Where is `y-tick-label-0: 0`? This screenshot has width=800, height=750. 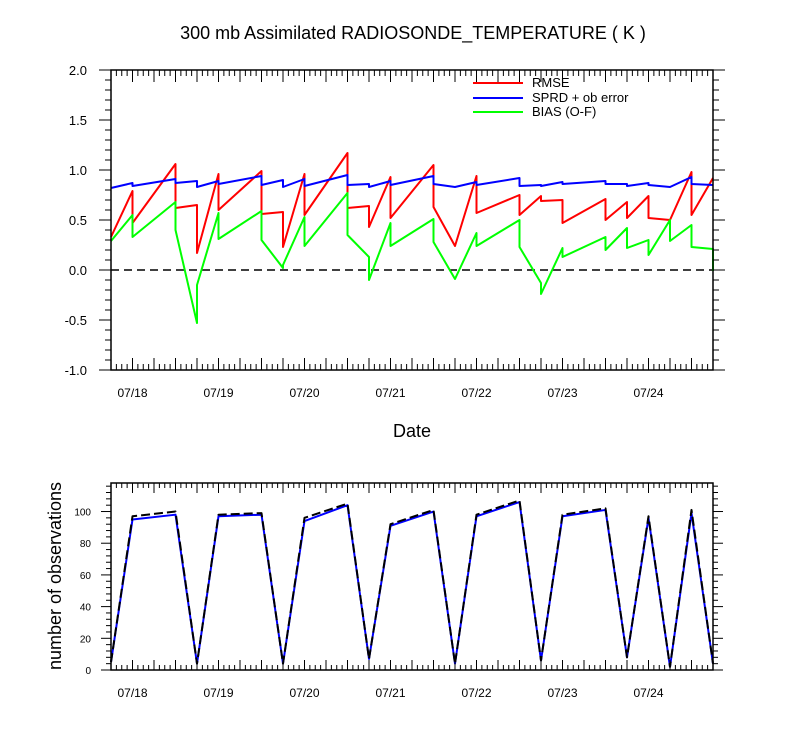 y-tick-label-0: 0 is located at coordinates (88, 671).